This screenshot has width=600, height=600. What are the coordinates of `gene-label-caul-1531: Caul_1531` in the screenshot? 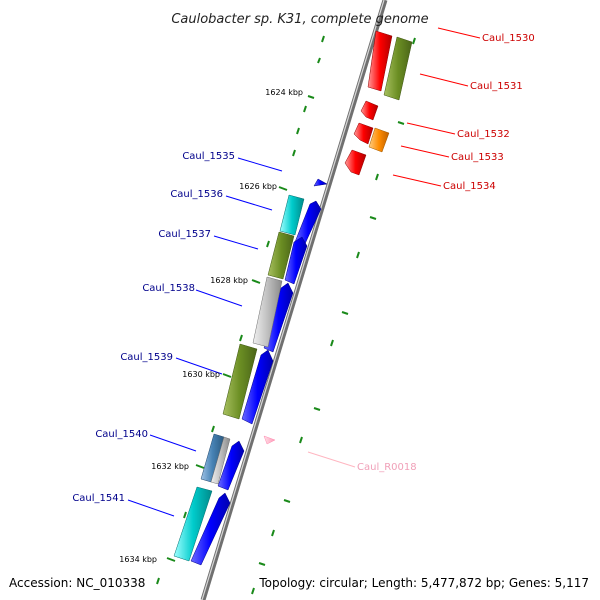 It's located at (496, 86).